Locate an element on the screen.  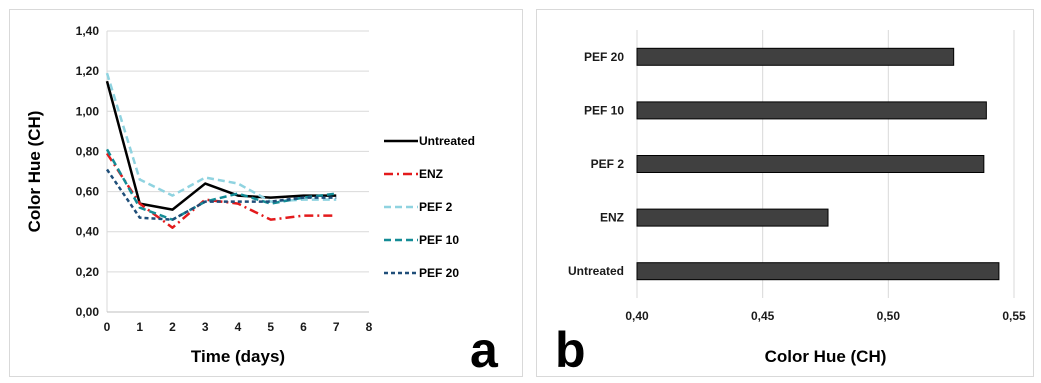
y-tick-label: 0,20 is located at coordinates (88, 272).